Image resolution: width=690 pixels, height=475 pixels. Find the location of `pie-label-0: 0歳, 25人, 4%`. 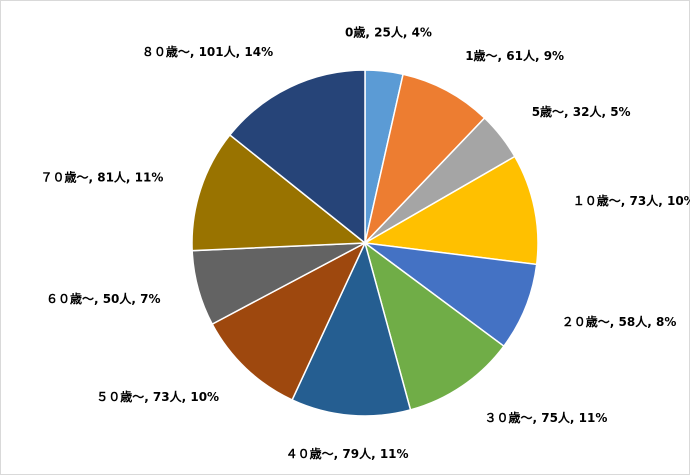

pie-label-0: 0歳, 25人, 4% is located at coordinates (388, 31).